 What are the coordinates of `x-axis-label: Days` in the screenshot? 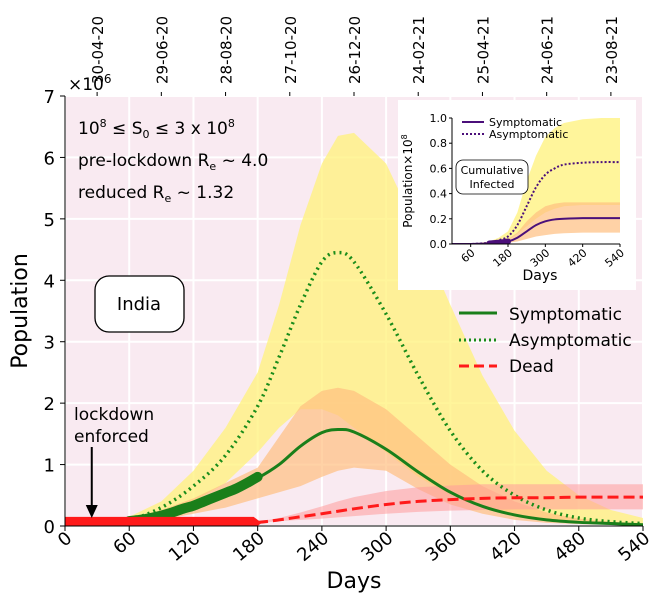 It's located at (354, 581).